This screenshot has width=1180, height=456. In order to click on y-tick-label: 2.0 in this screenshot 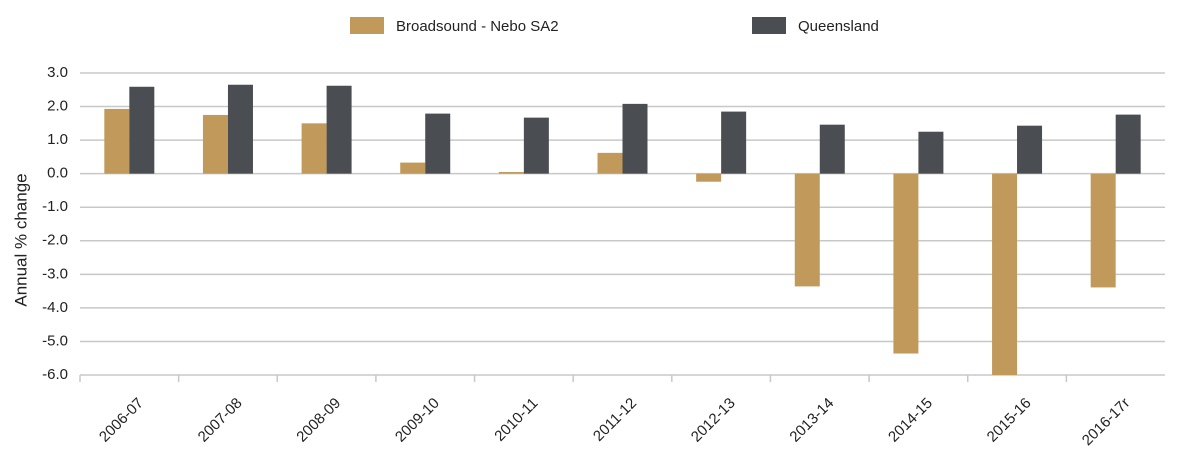, I will do `click(57, 106)`.